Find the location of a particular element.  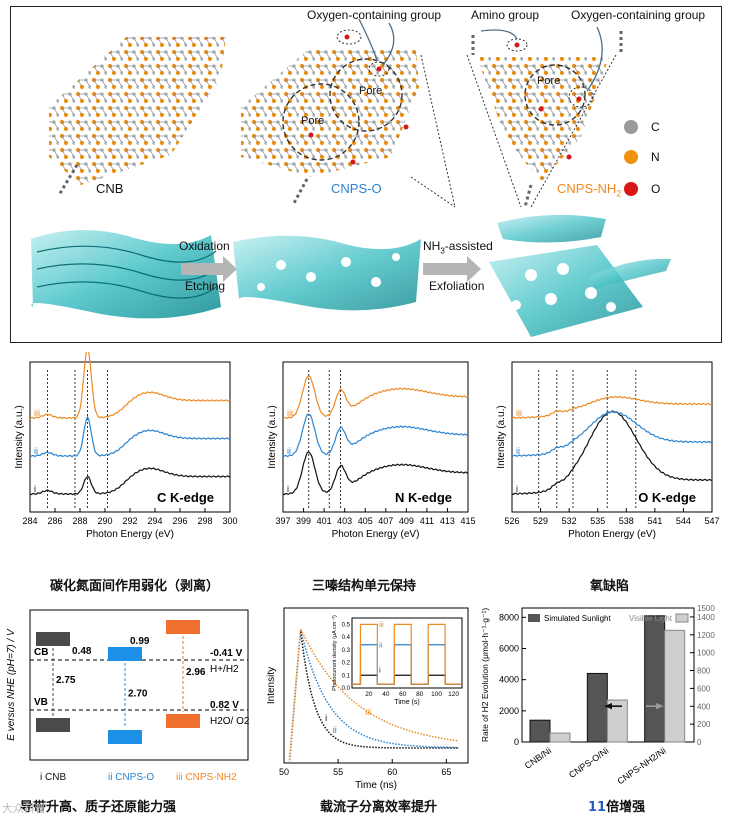

legend-n: N is located at coordinates (655, 157).